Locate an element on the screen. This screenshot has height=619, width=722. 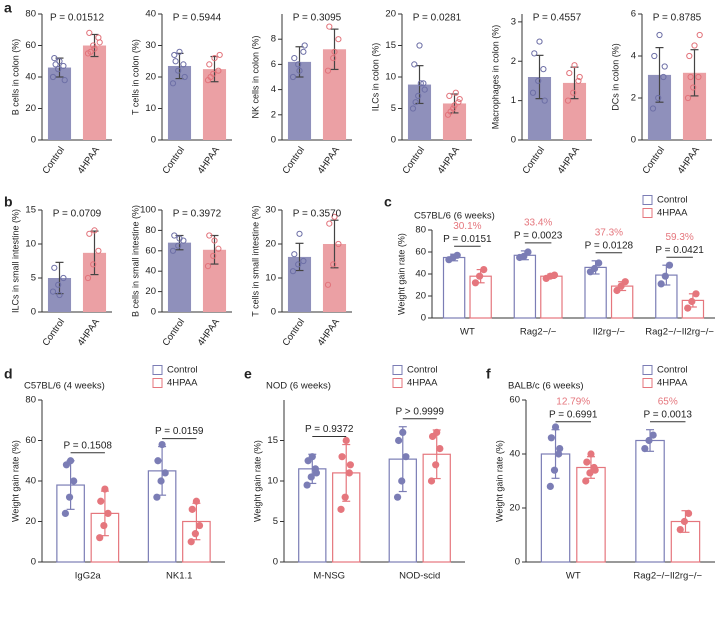
x-tick-label: IgG2a is located at coordinates (88, 576).